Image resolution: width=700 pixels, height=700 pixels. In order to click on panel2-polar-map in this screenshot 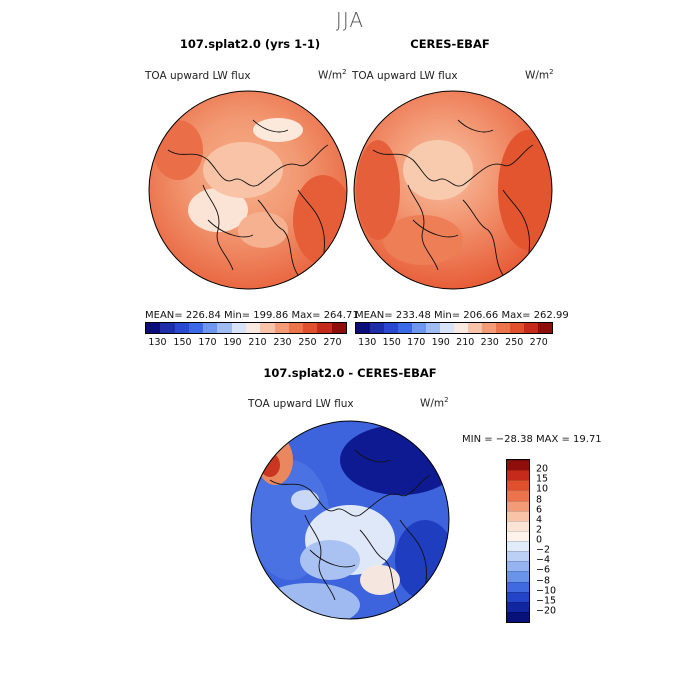, I will do `click(453, 190)`.